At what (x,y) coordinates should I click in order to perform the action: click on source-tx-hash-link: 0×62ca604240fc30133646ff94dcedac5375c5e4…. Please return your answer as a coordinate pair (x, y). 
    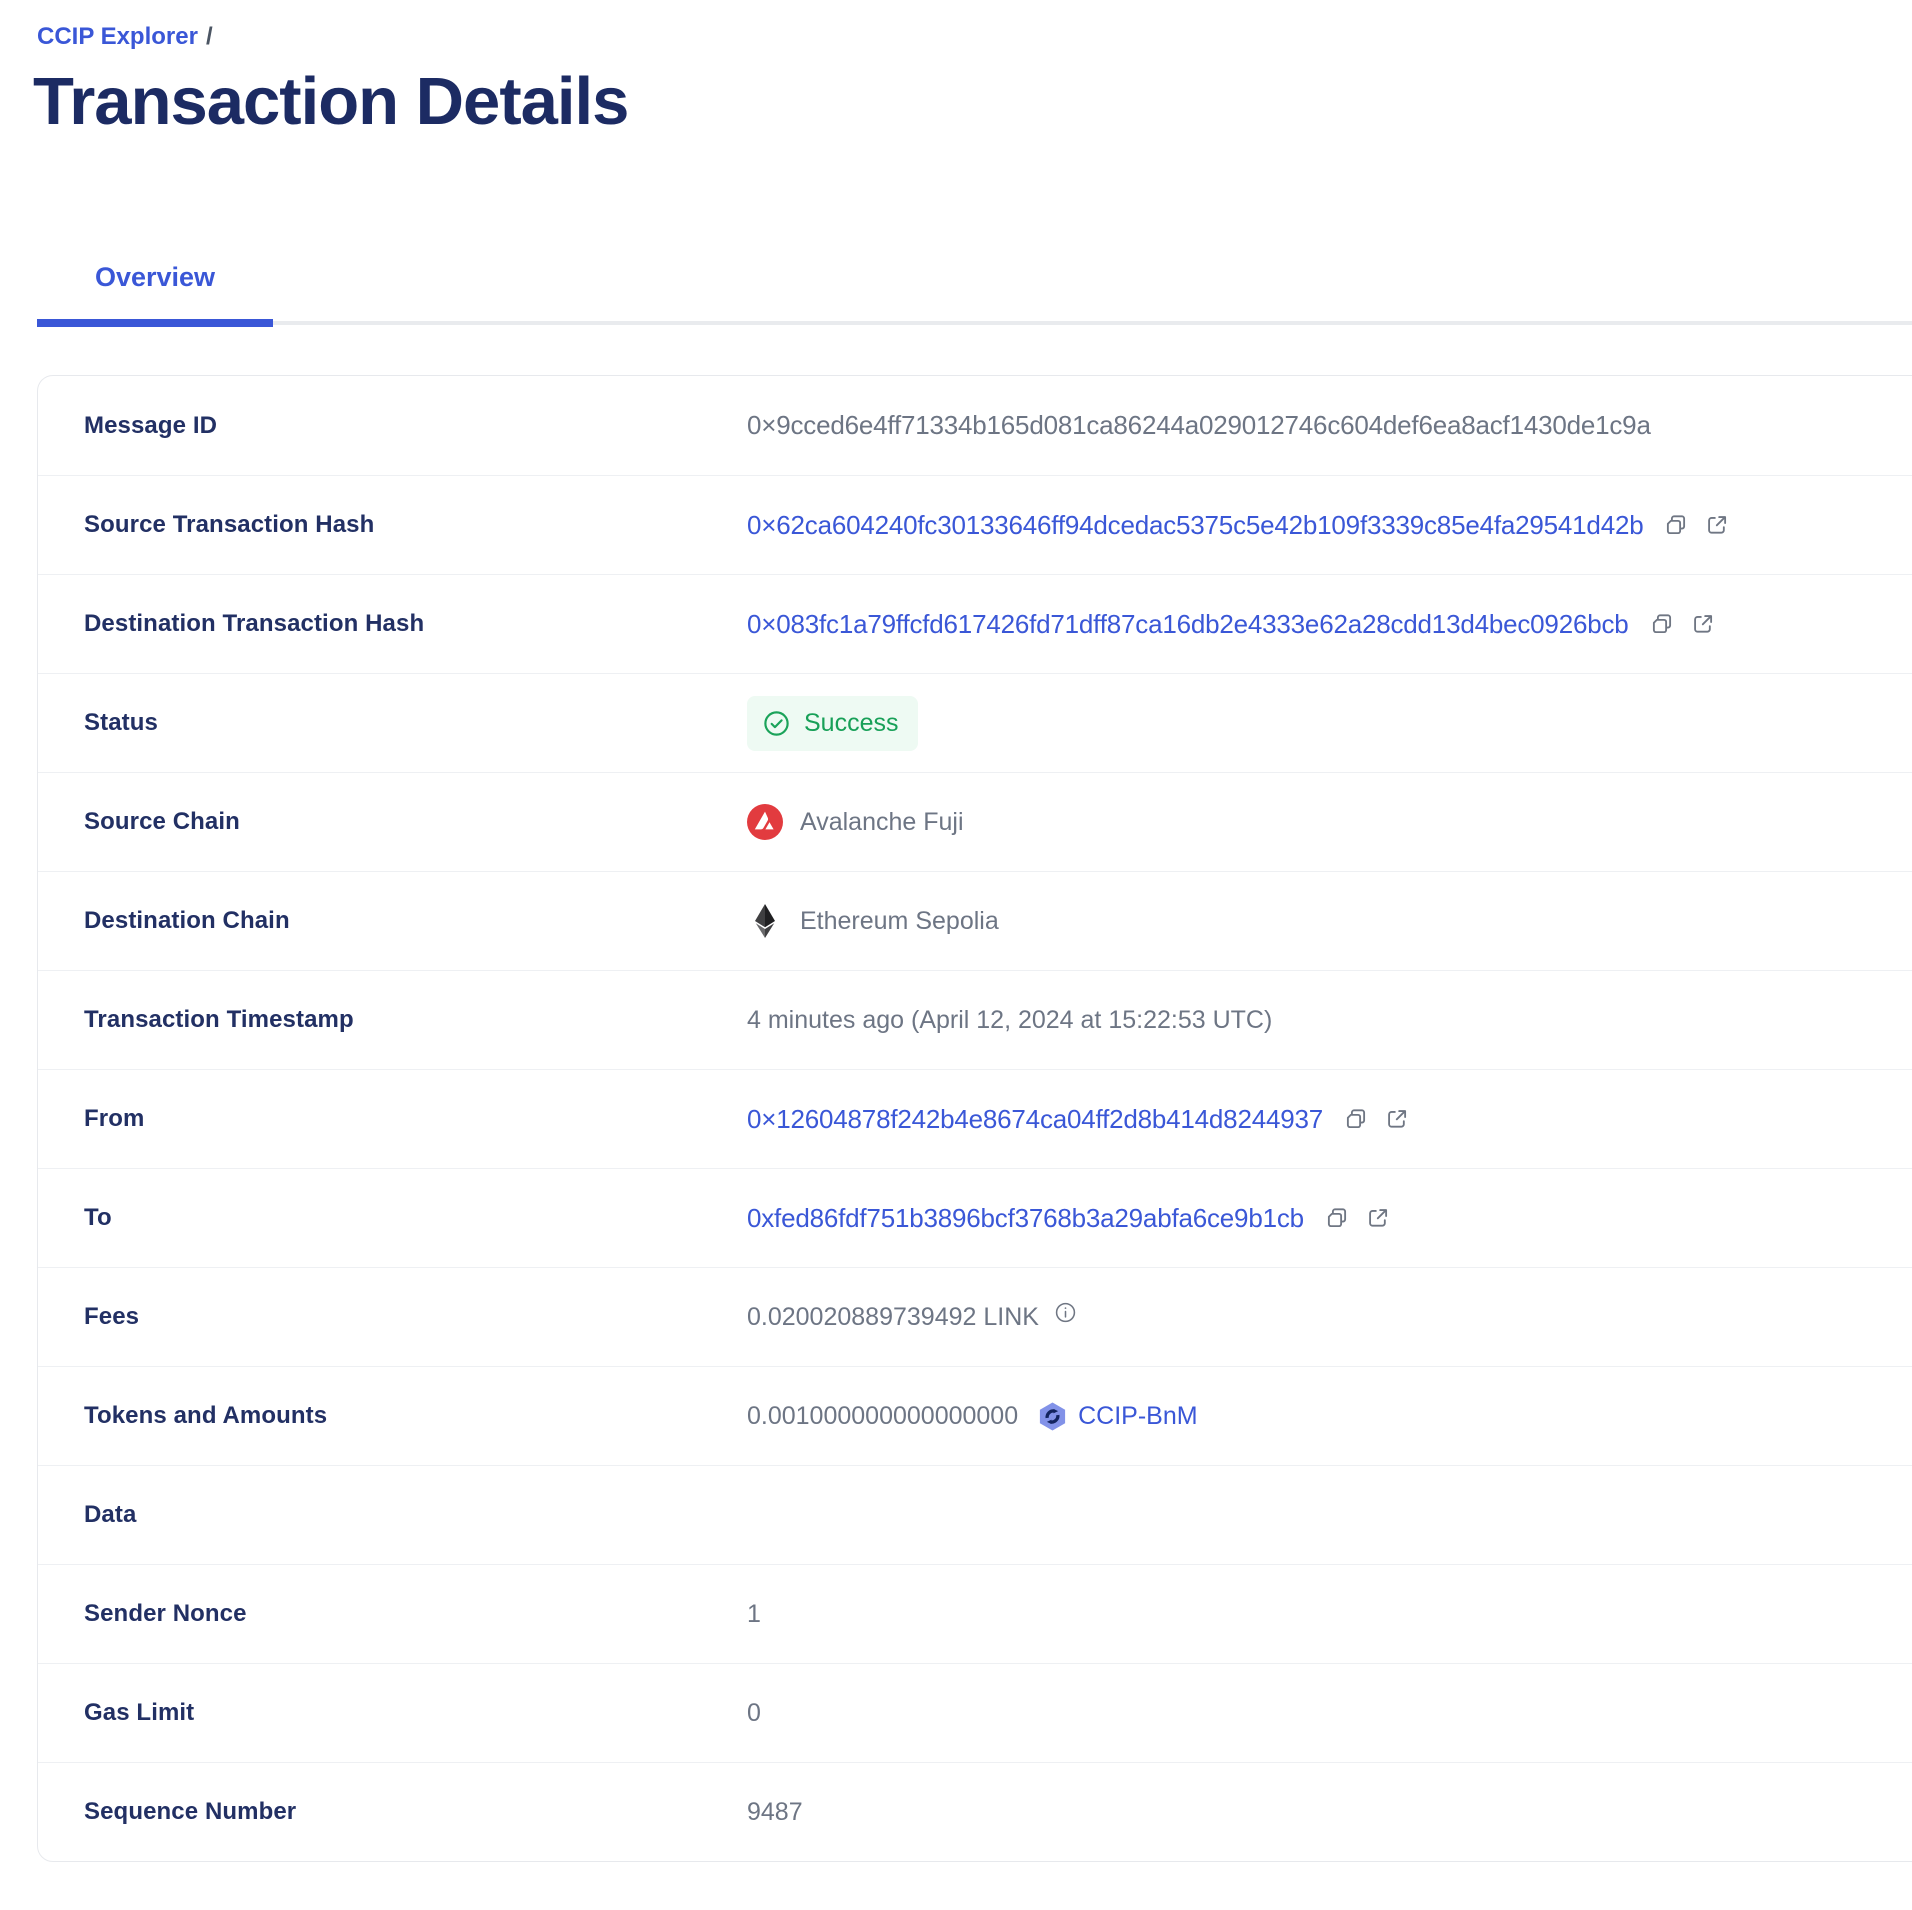
    Looking at the image, I should click on (1195, 524).